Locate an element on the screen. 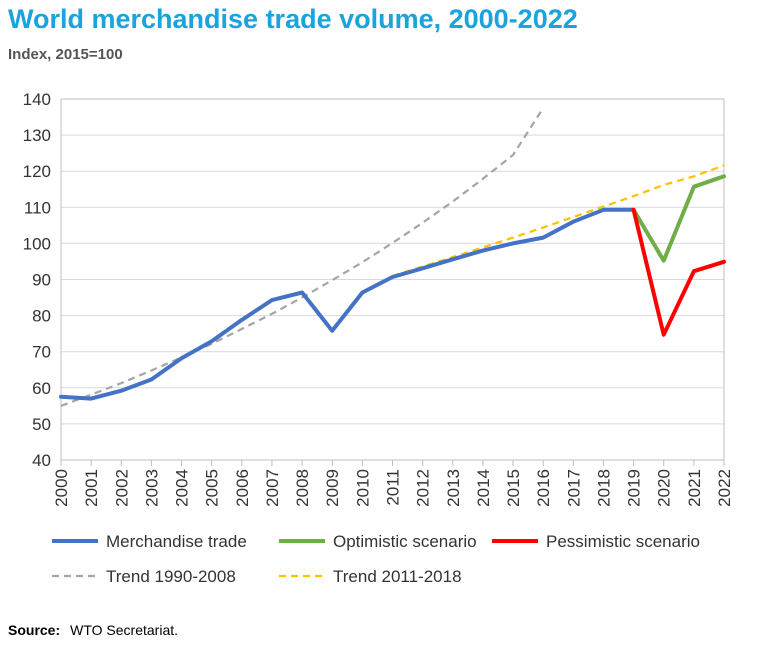 This screenshot has width=768, height=645. x-tick-label: 2005 is located at coordinates (212, 488).